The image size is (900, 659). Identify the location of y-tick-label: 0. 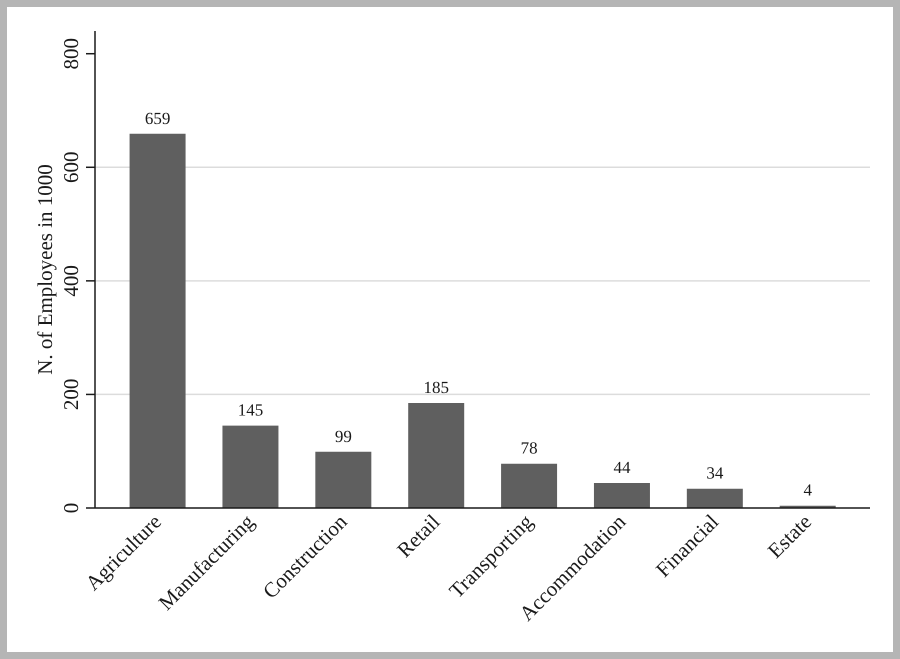
(71, 508).